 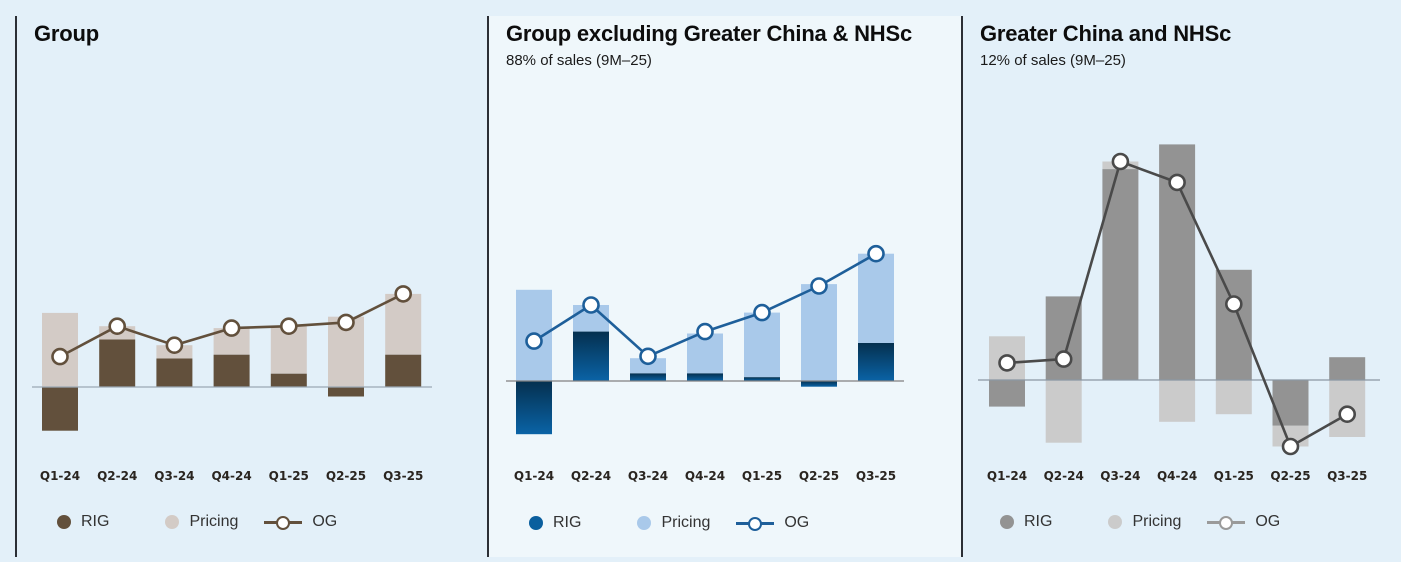 I want to click on legend-group: RIG Pricing OG, so click(x=210, y=522).